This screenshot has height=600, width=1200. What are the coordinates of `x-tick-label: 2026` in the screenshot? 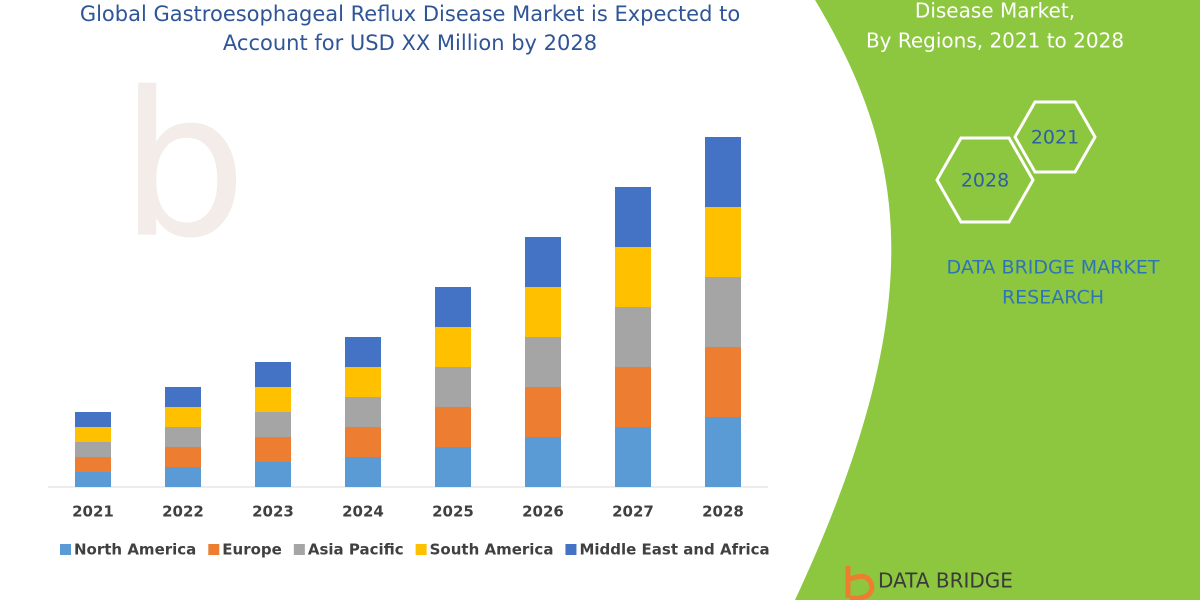 It's located at (543, 512).